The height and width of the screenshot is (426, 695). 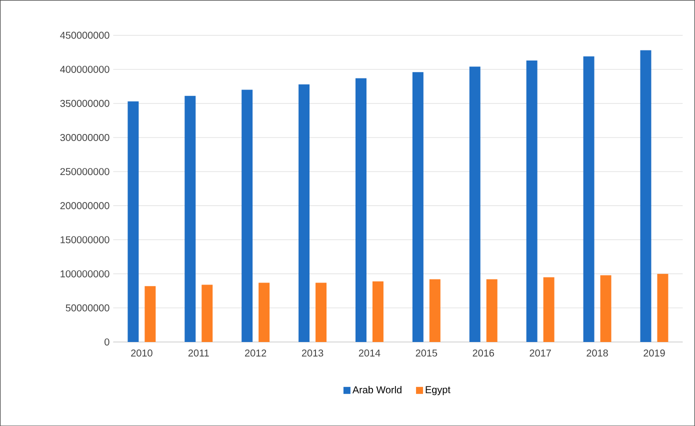 What do you see at coordinates (107, 342) in the screenshot?
I see `y-tick-label: 0` at bounding box center [107, 342].